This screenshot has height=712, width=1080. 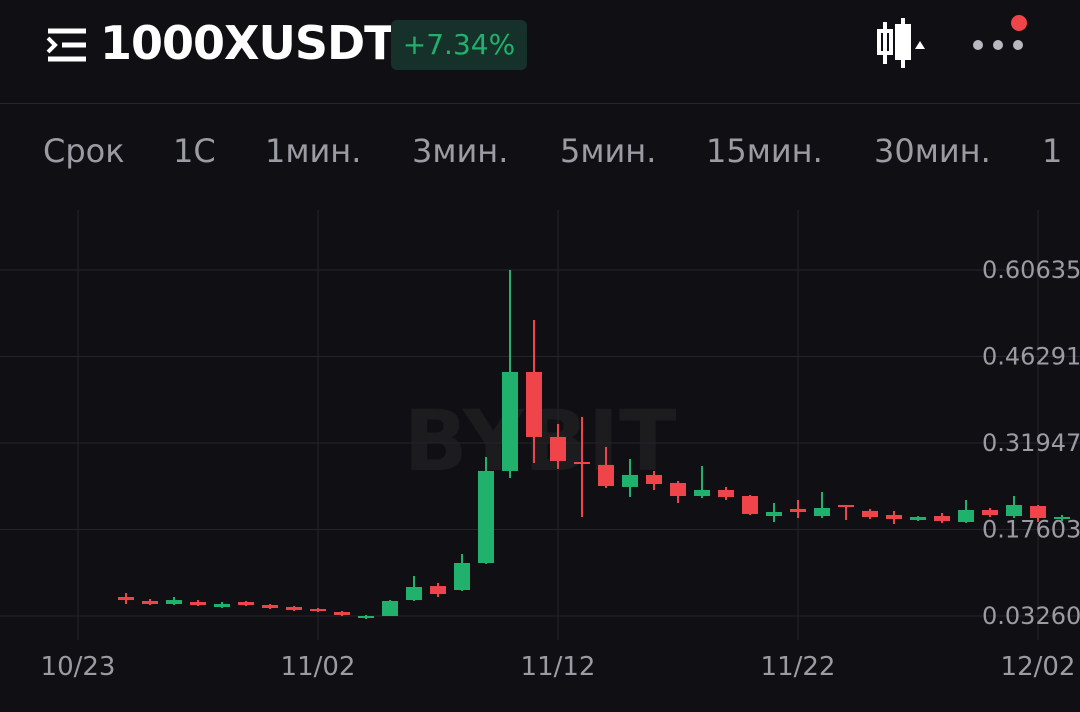 What do you see at coordinates (558, 667) in the screenshot?
I see `x-tick-label: 11/12` at bounding box center [558, 667].